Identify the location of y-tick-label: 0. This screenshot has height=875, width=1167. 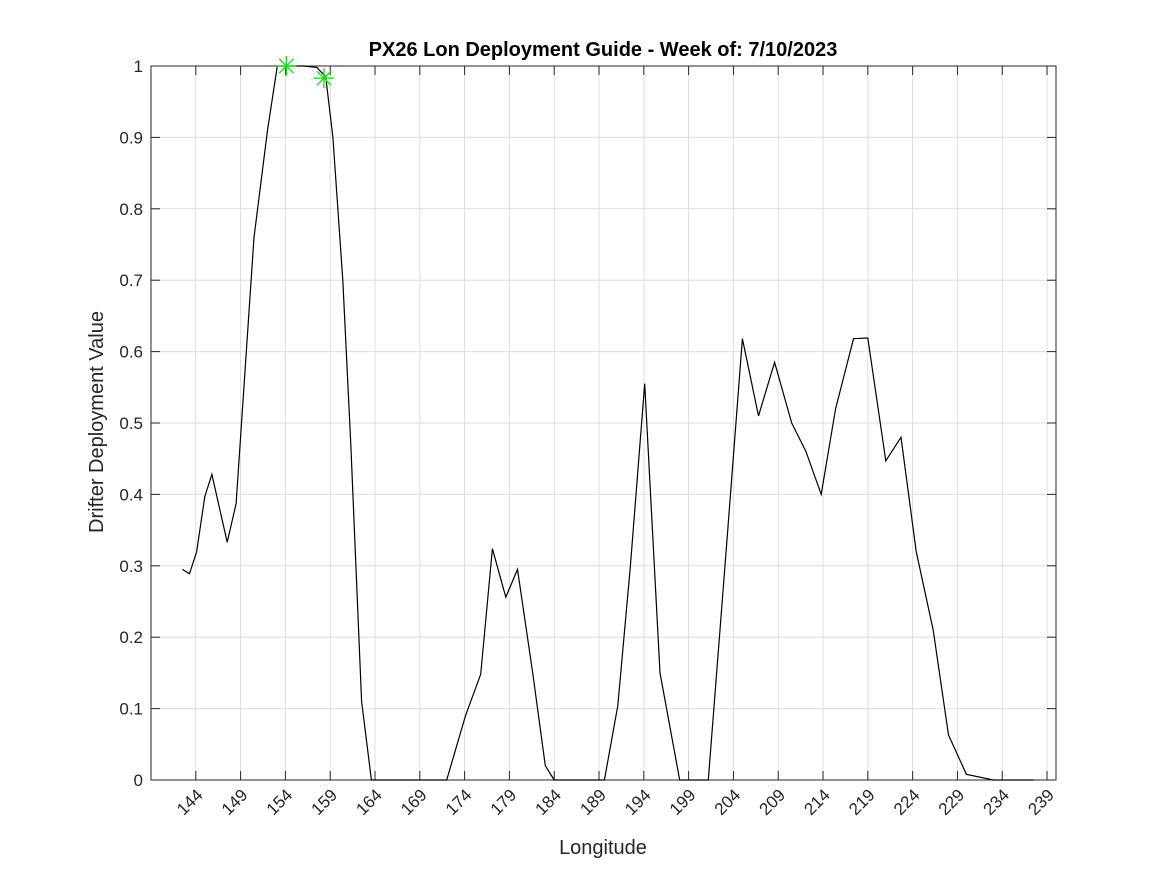
(138, 780).